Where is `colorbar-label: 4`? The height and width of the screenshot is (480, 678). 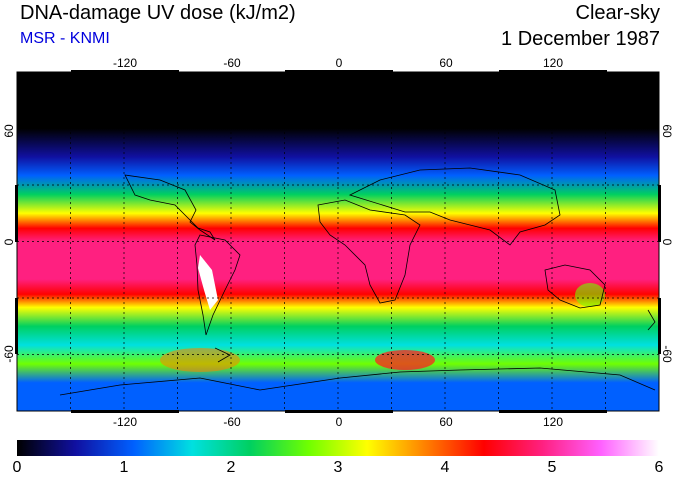
colorbar-label: 4 is located at coordinates (445, 467).